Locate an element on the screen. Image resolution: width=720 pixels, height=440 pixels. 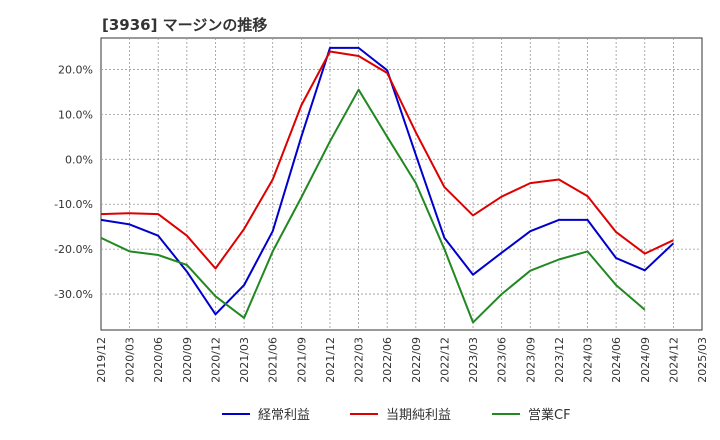
y-tick-label: -20.0% is located at coordinates (73, 249).